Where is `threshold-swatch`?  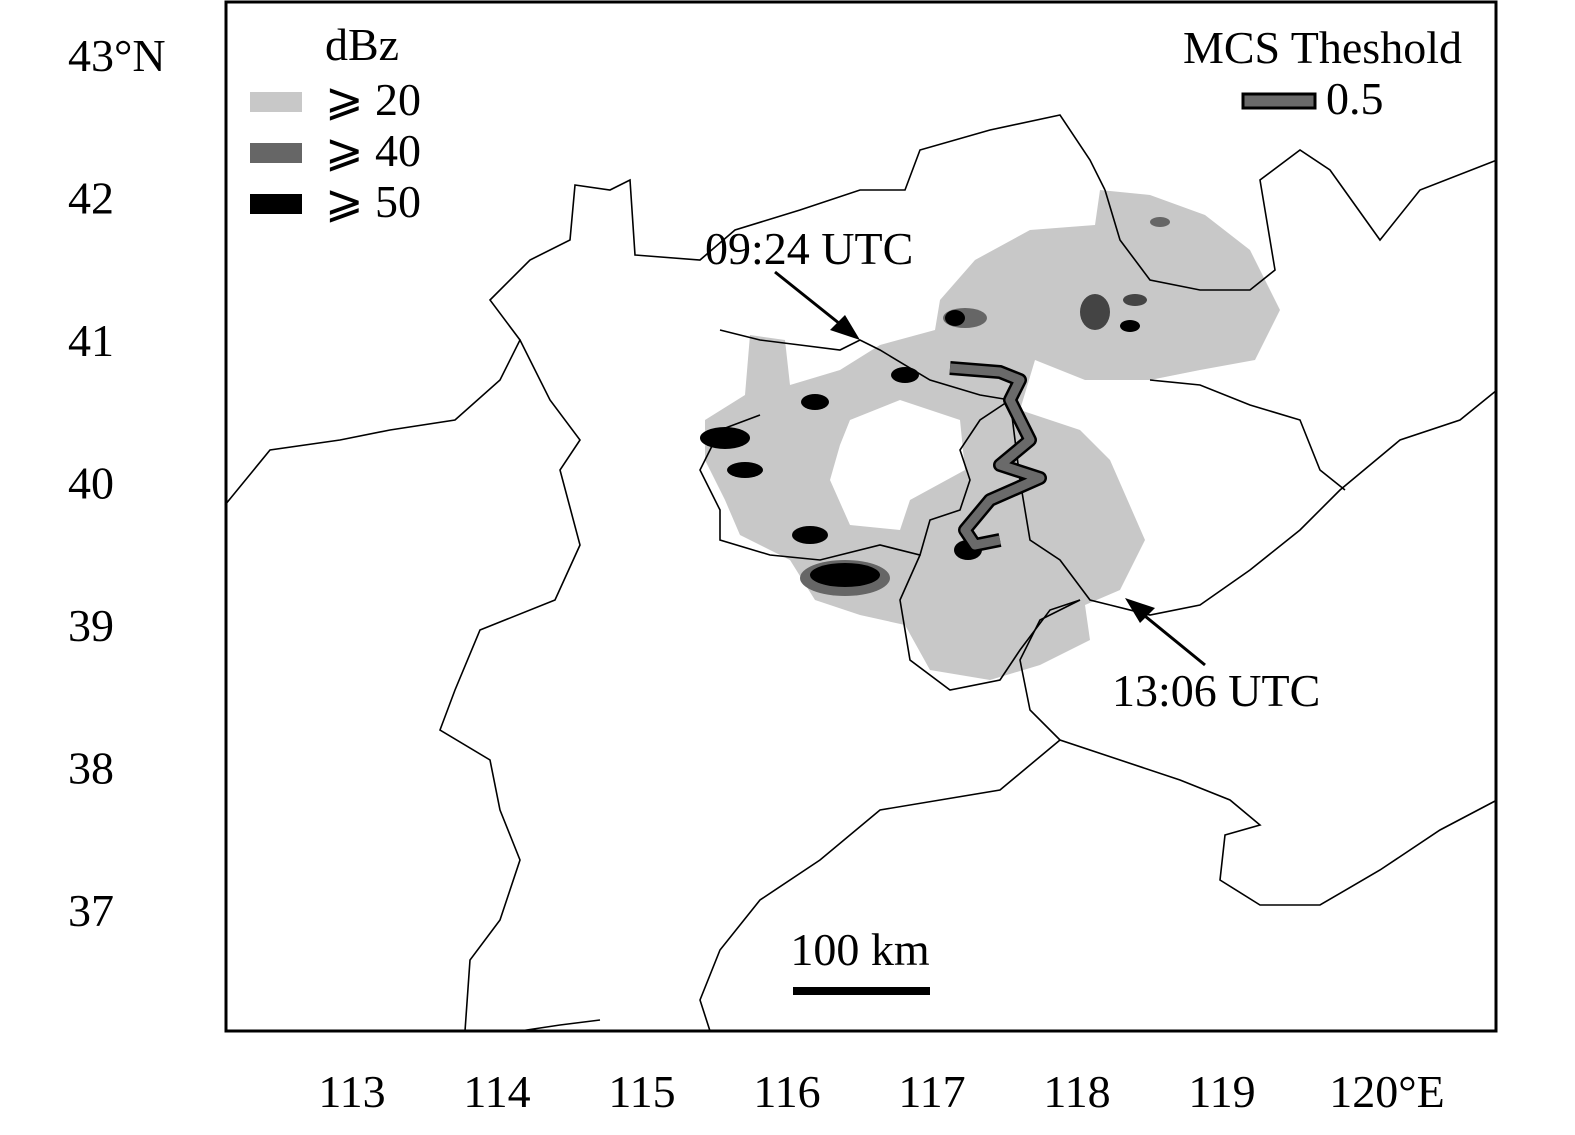
threshold-swatch is located at coordinates (1279, 101).